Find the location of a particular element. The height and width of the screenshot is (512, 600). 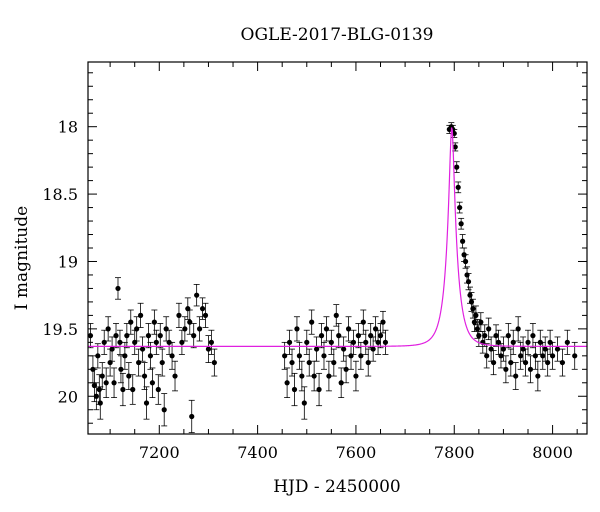

x-tick-label: 8000 is located at coordinates (552, 452).